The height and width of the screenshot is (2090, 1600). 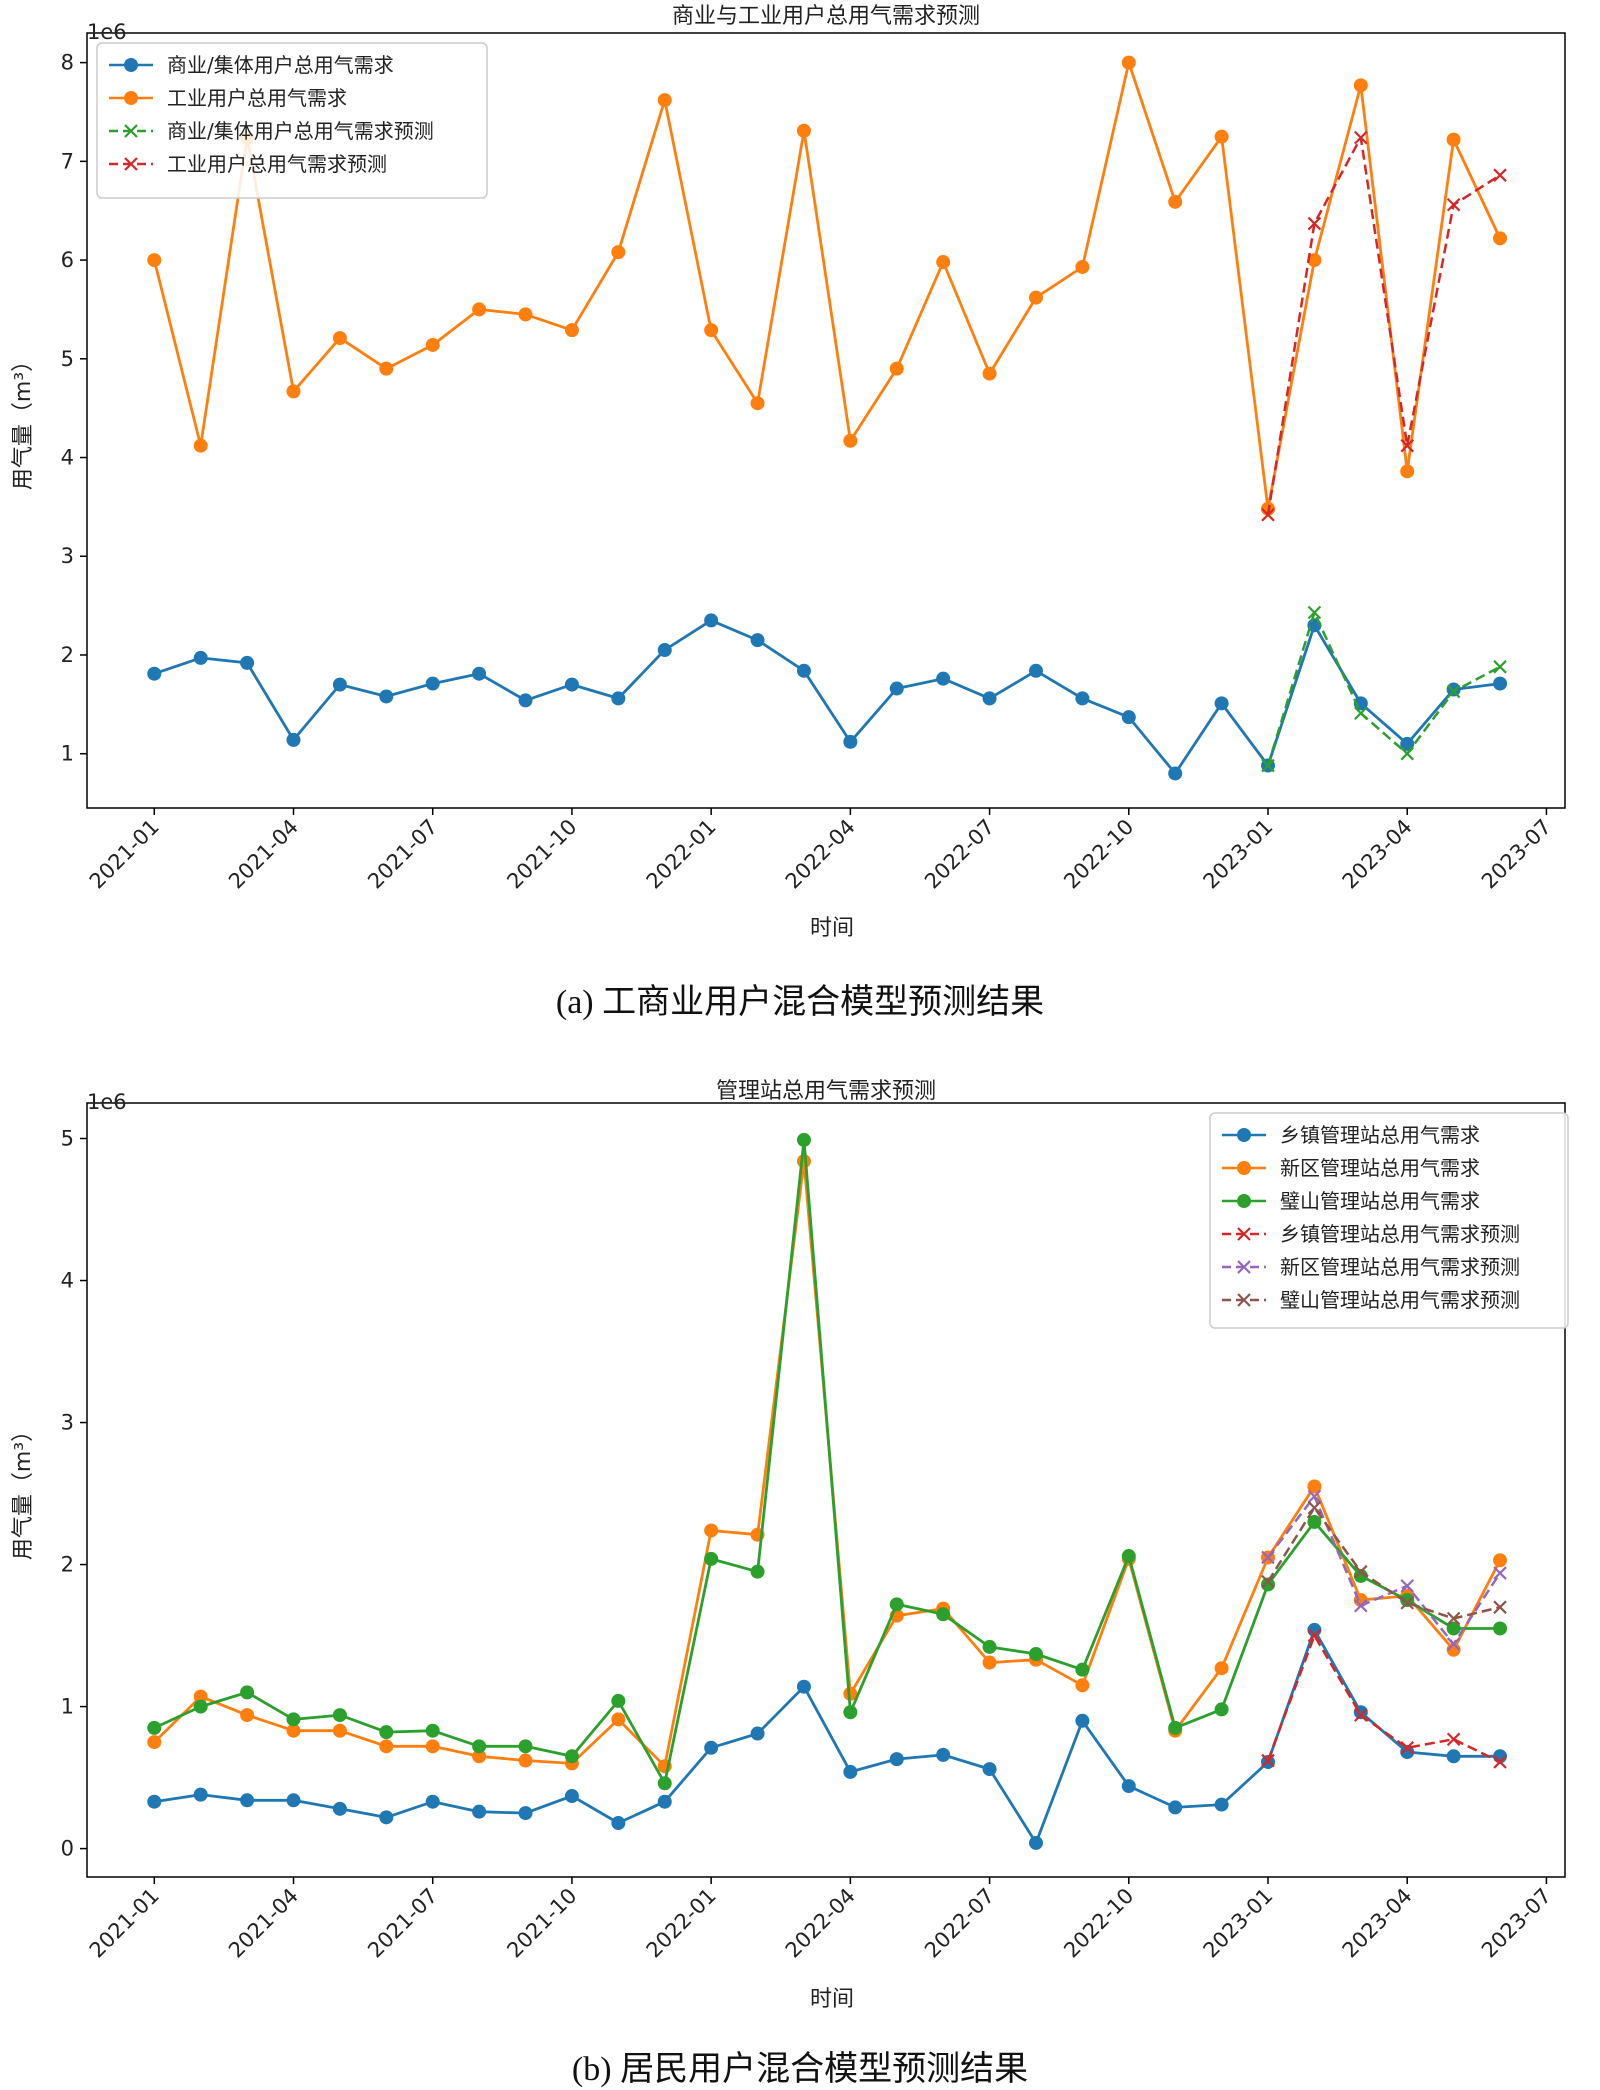 I want to click on legend-item: 璧山管理站总用气需求, so click(x=1351, y=1201).